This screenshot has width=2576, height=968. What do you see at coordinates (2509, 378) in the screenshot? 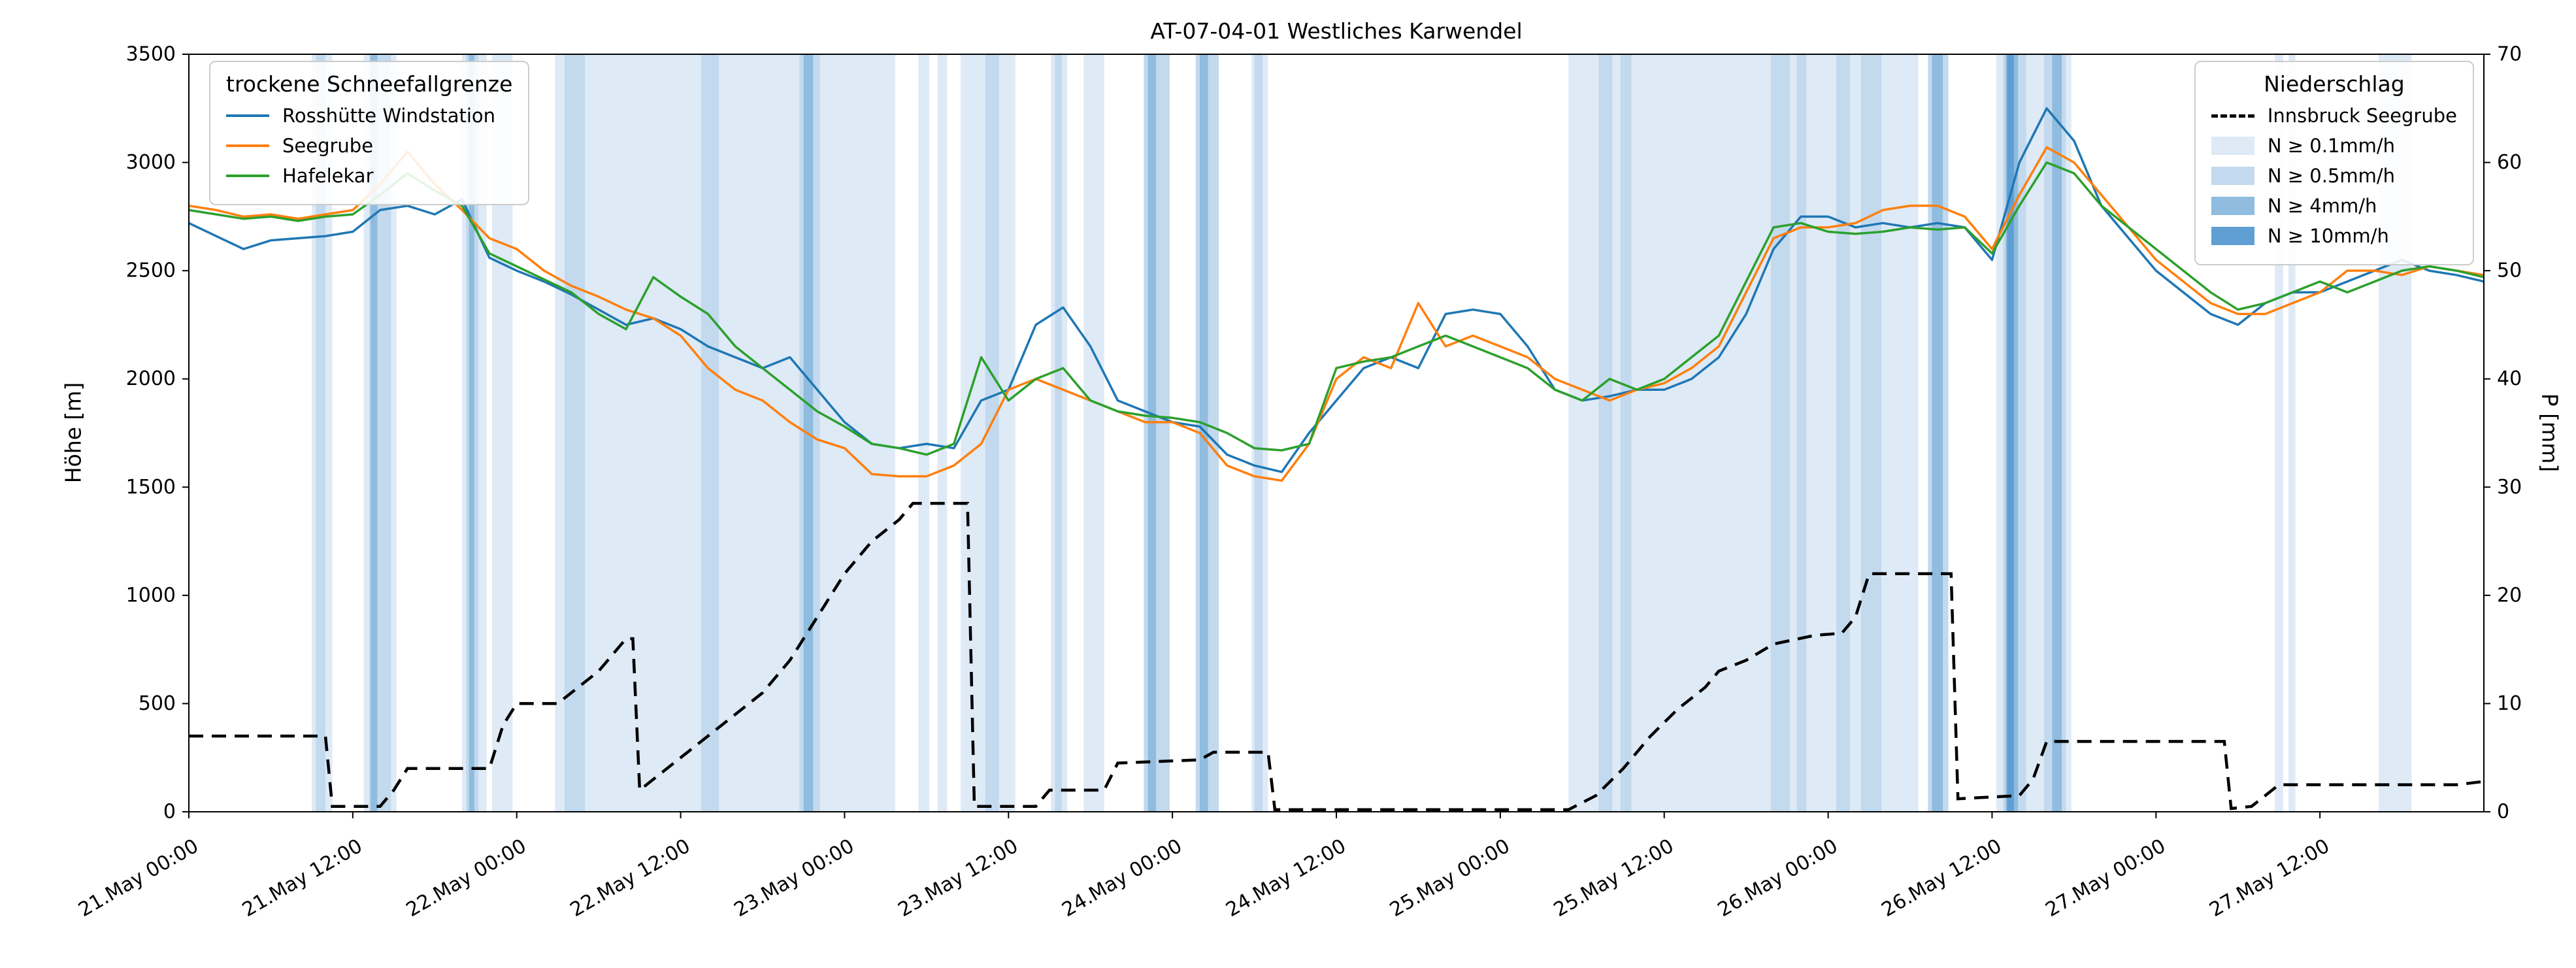
I see `right-tick-label: 40` at bounding box center [2509, 378].